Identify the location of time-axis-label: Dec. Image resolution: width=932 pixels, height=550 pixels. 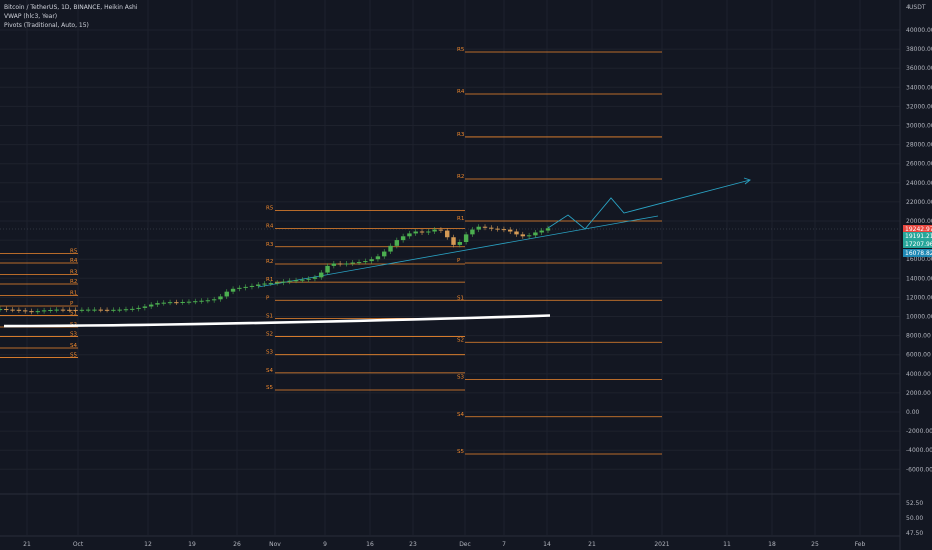
(465, 544).